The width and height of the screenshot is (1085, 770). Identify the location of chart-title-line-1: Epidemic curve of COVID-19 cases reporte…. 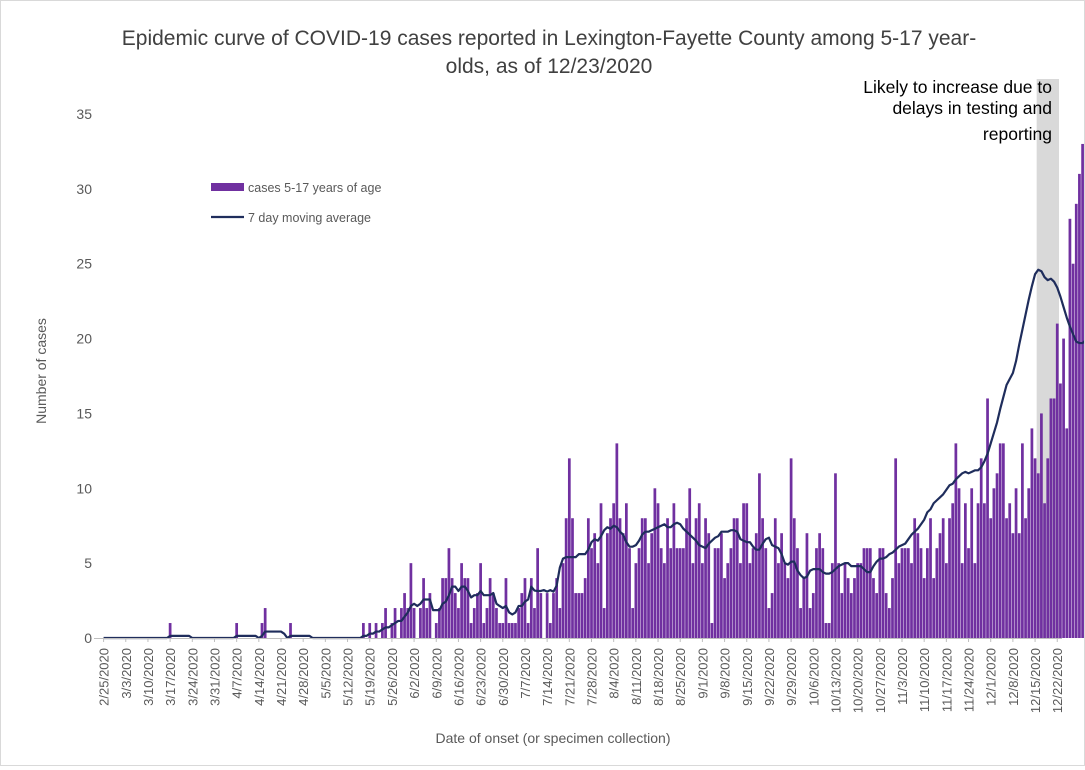
(549, 38).